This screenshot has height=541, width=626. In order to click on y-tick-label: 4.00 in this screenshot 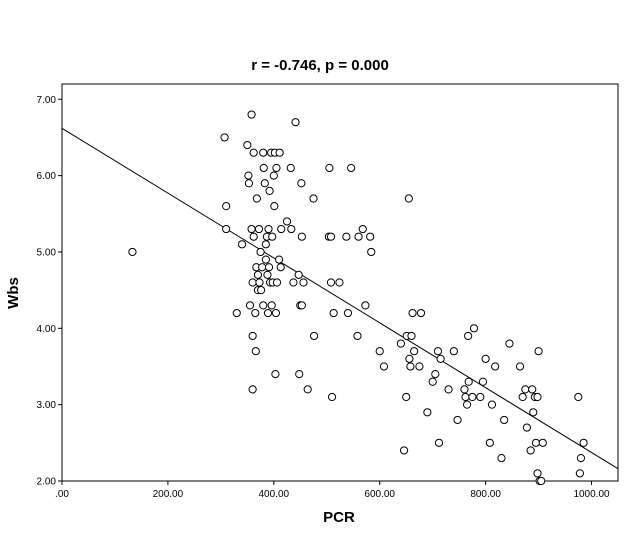, I will do `click(47, 329)`.